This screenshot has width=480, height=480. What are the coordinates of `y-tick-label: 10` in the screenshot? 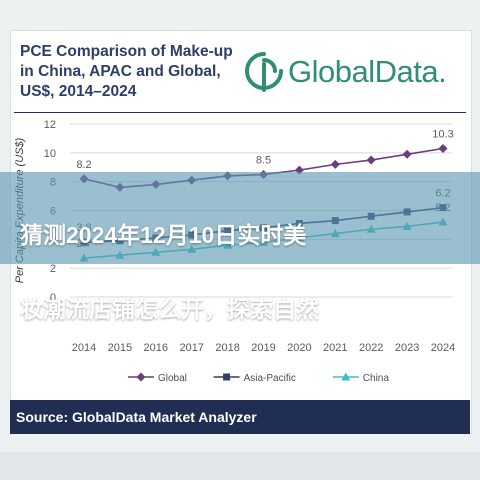 It's located at (50, 154).